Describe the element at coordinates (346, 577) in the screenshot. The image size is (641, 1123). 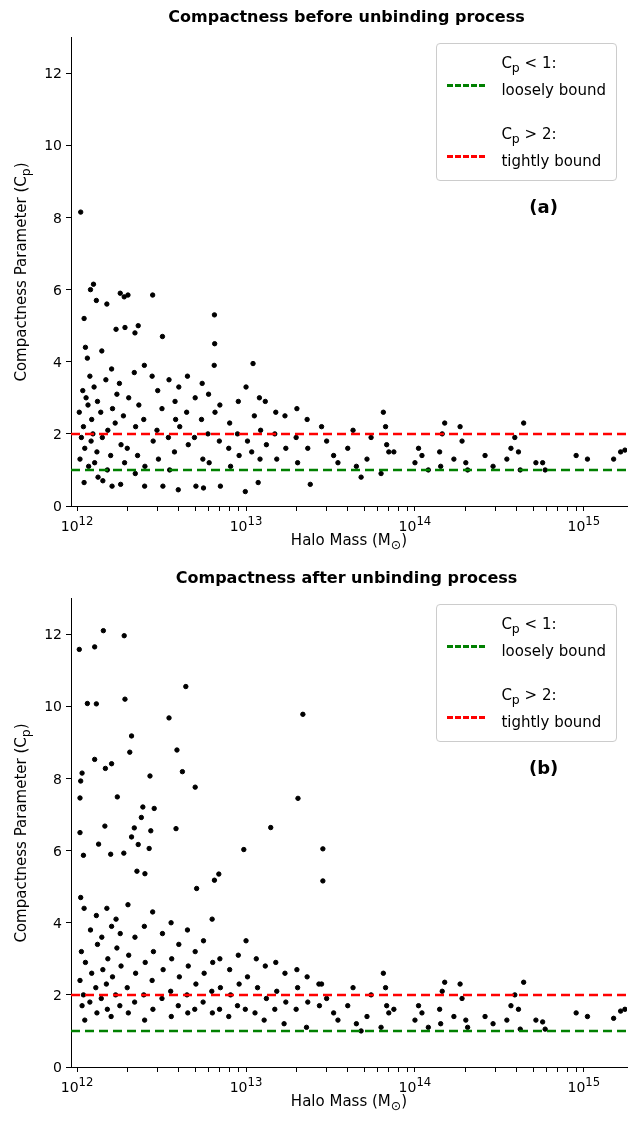
I see `chart-title: Compactness after unbinding process` at that location.